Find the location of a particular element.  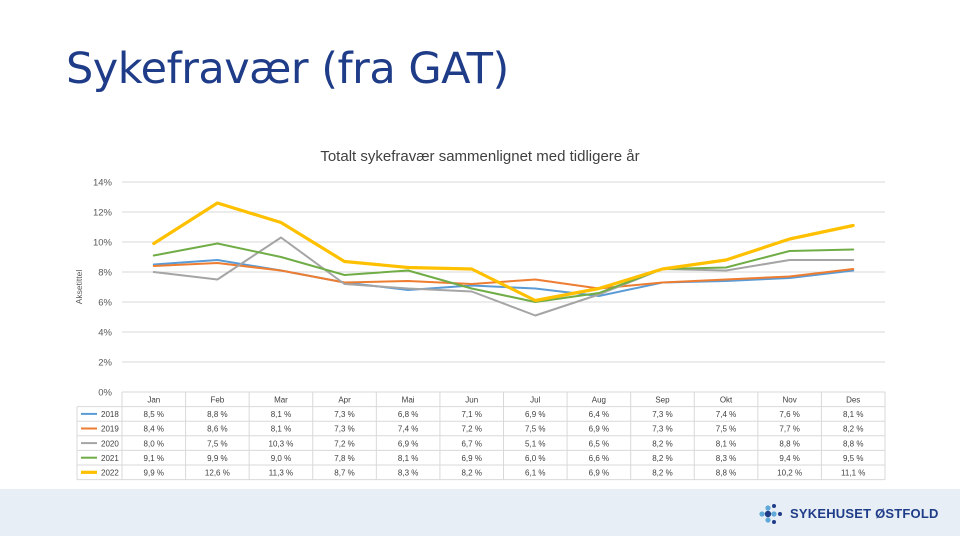

data-label: 9,5 % is located at coordinates (853, 458).